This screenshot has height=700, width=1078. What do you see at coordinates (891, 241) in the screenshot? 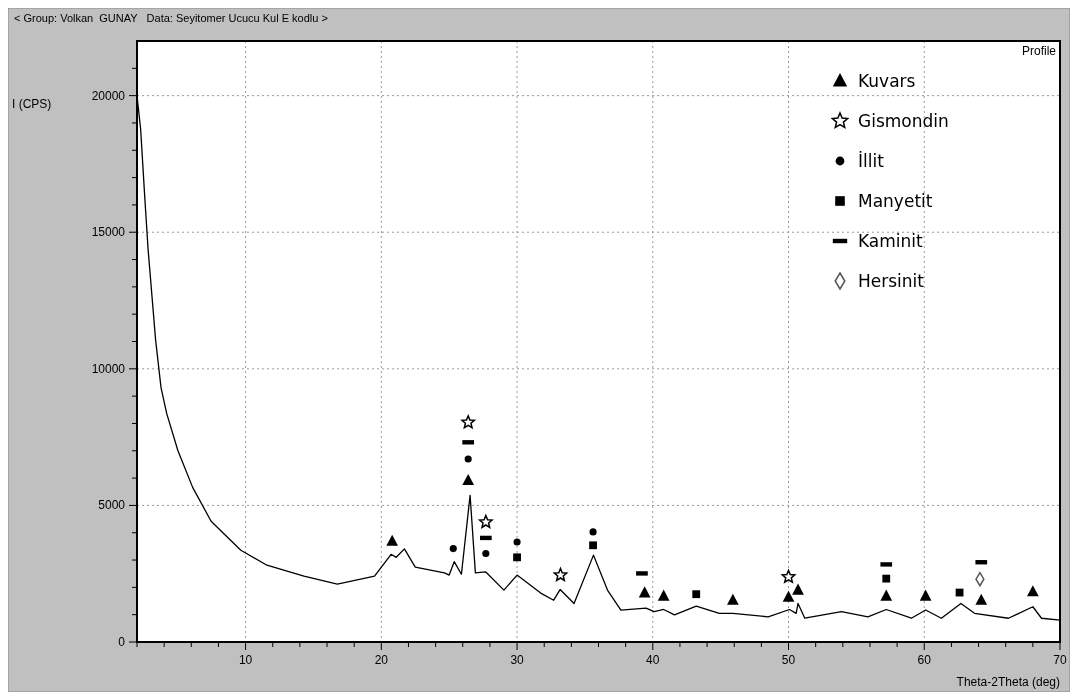
I see `legend-label: Kaminit` at bounding box center [891, 241].